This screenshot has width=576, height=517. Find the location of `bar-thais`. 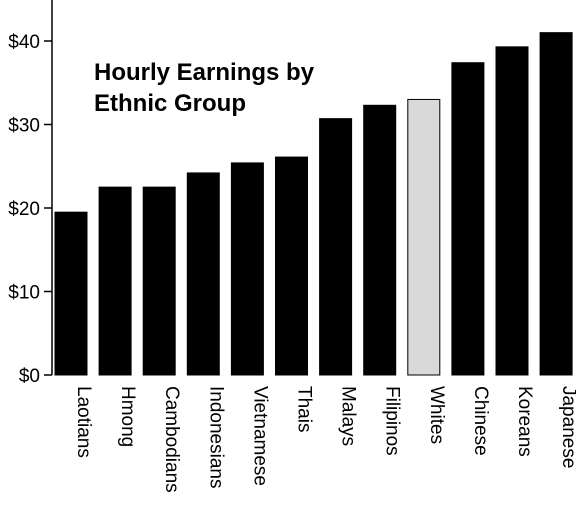

bar-thais is located at coordinates (291, 266).